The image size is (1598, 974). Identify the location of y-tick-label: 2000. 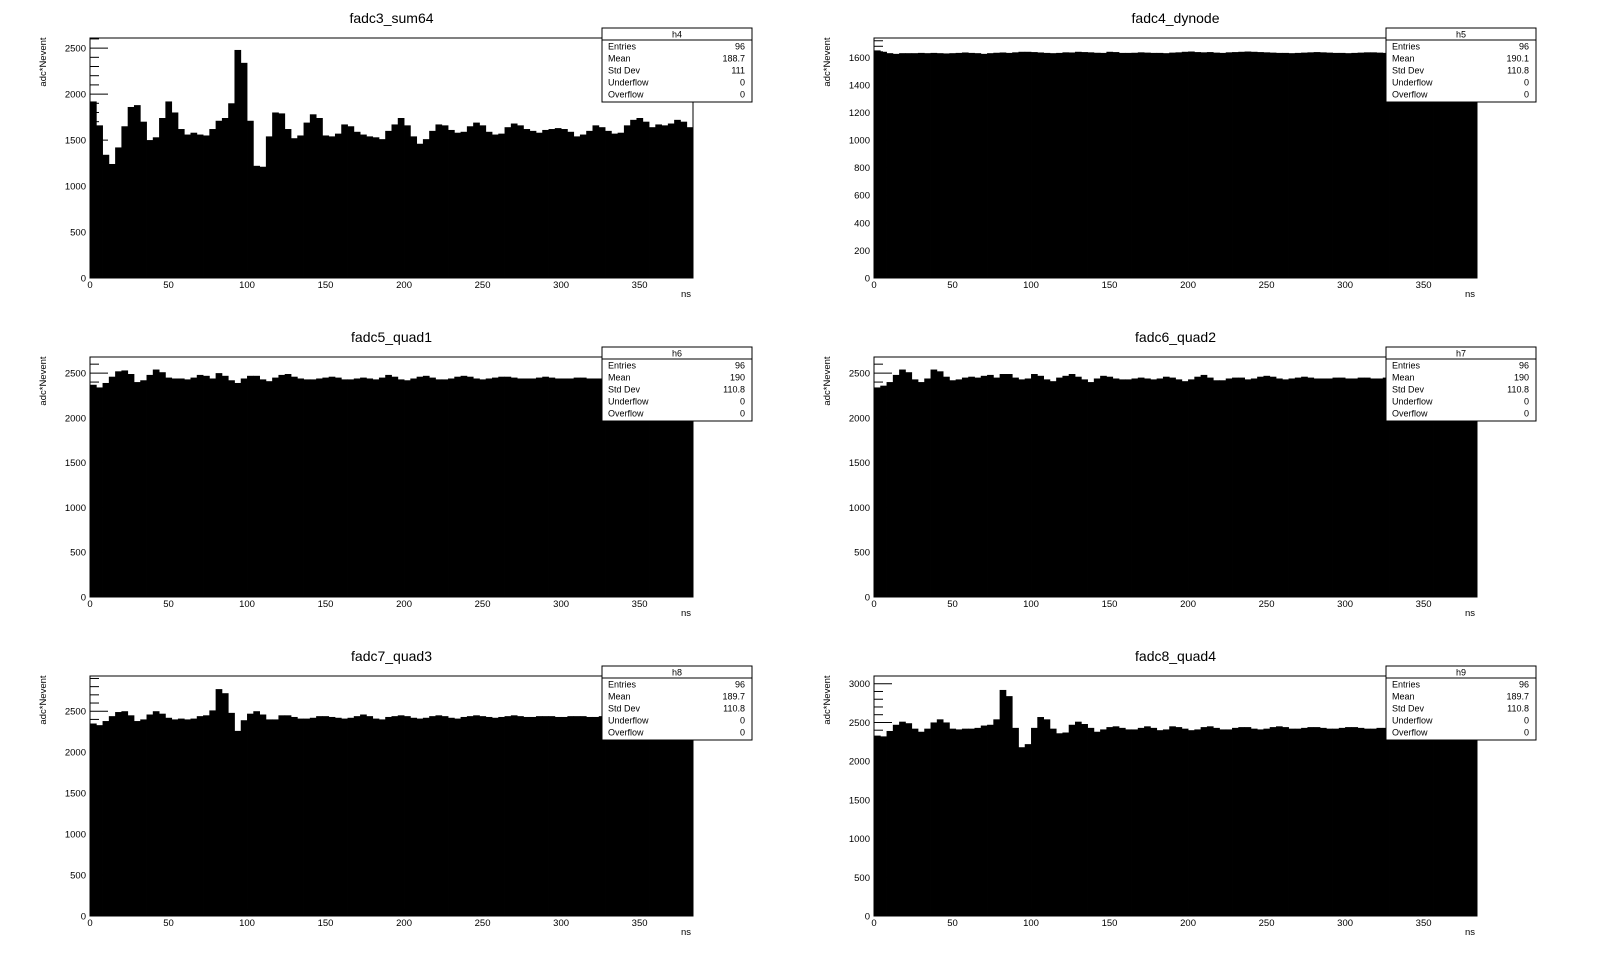
(859, 418).